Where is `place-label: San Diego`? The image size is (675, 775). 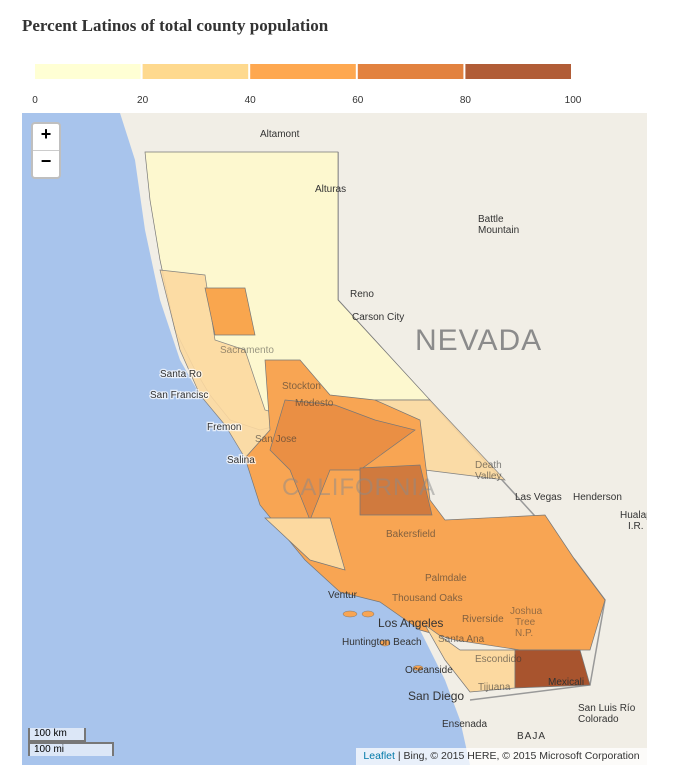 place-label: San Diego is located at coordinates (436, 696).